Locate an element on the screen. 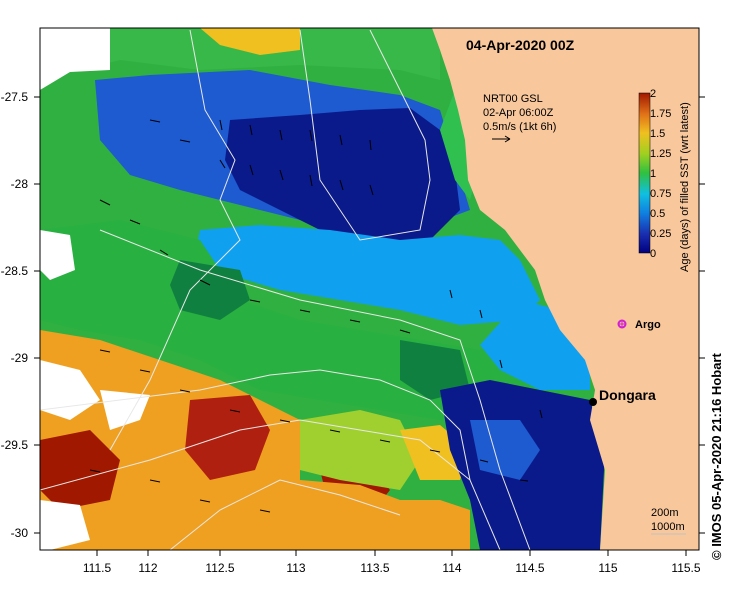 This screenshot has height=592, width=739. y-tick-label: -28 is located at coordinates (20, 184).